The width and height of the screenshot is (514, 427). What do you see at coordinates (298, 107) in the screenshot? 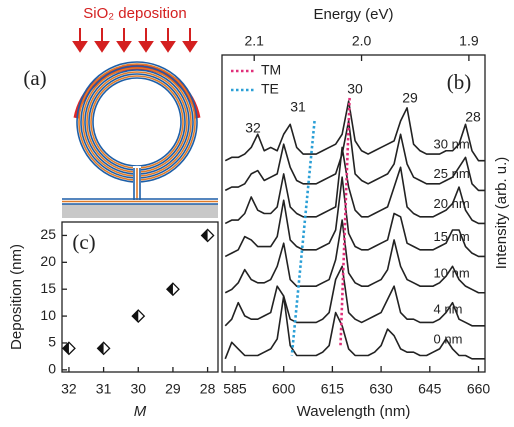
I see `mode-label: 31` at bounding box center [298, 107].